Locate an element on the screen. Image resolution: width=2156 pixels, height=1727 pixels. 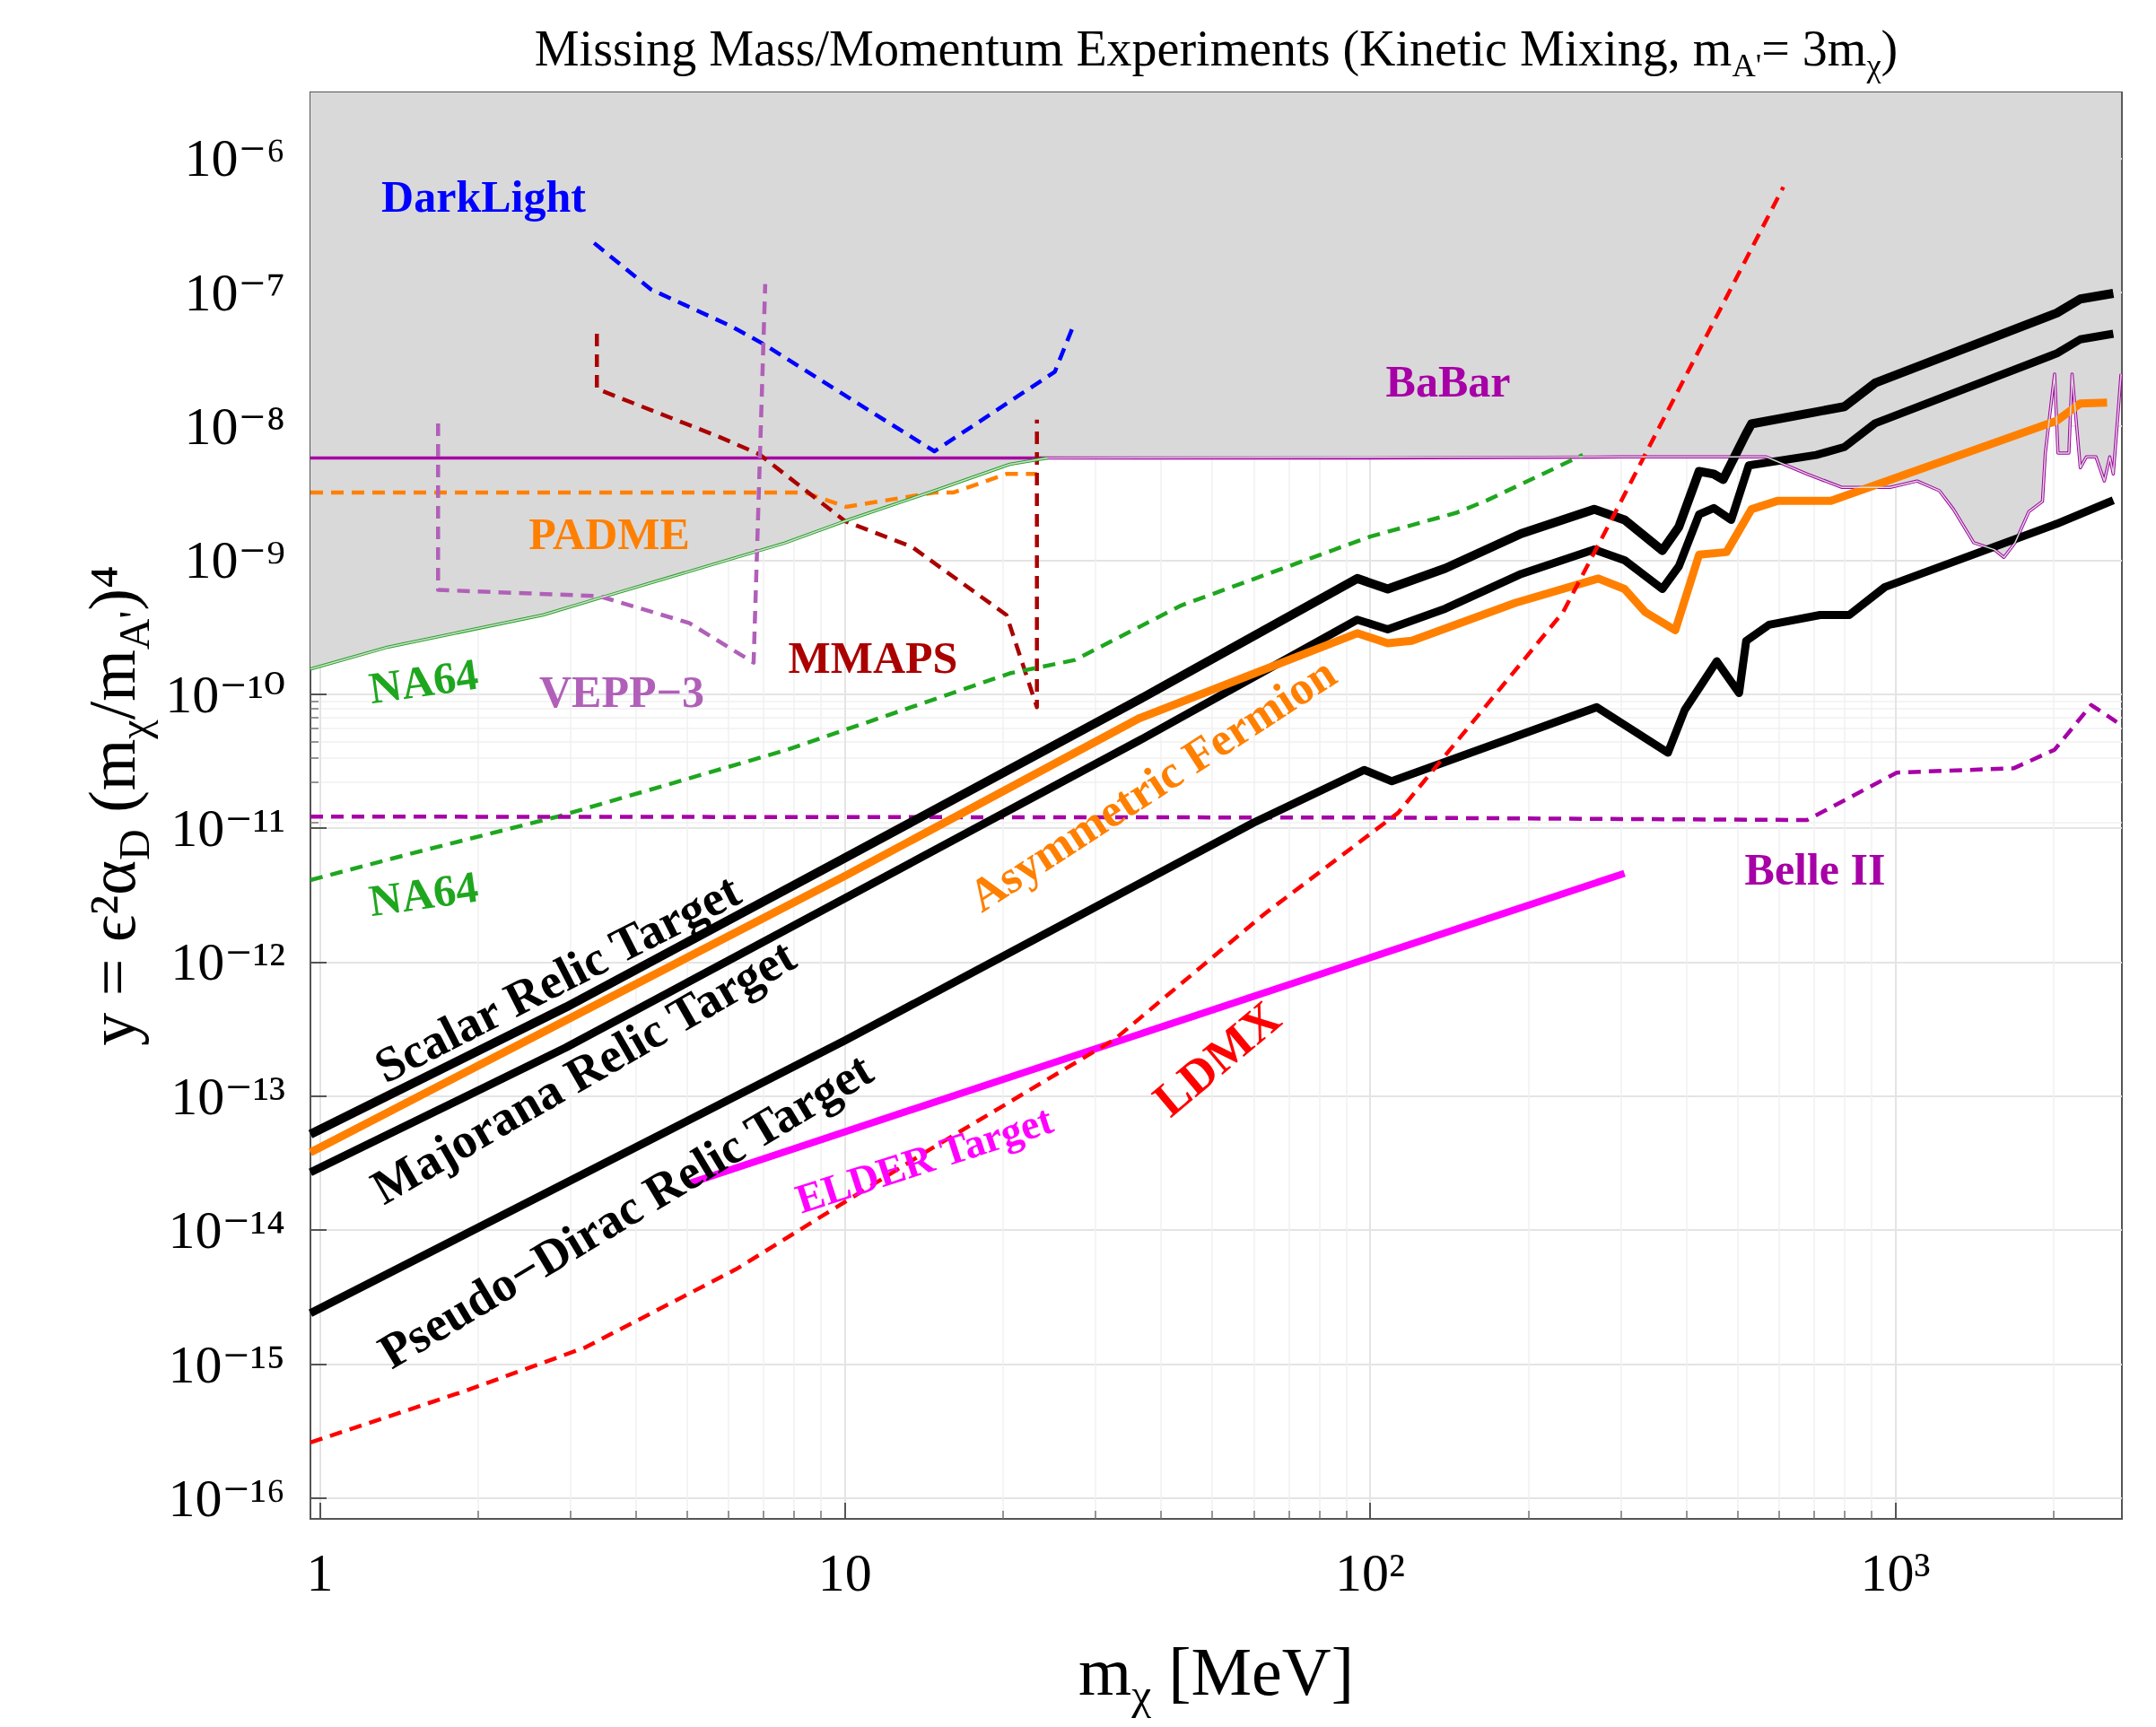
y-tick-label: 10⁻⁹ is located at coordinates (234, 560).